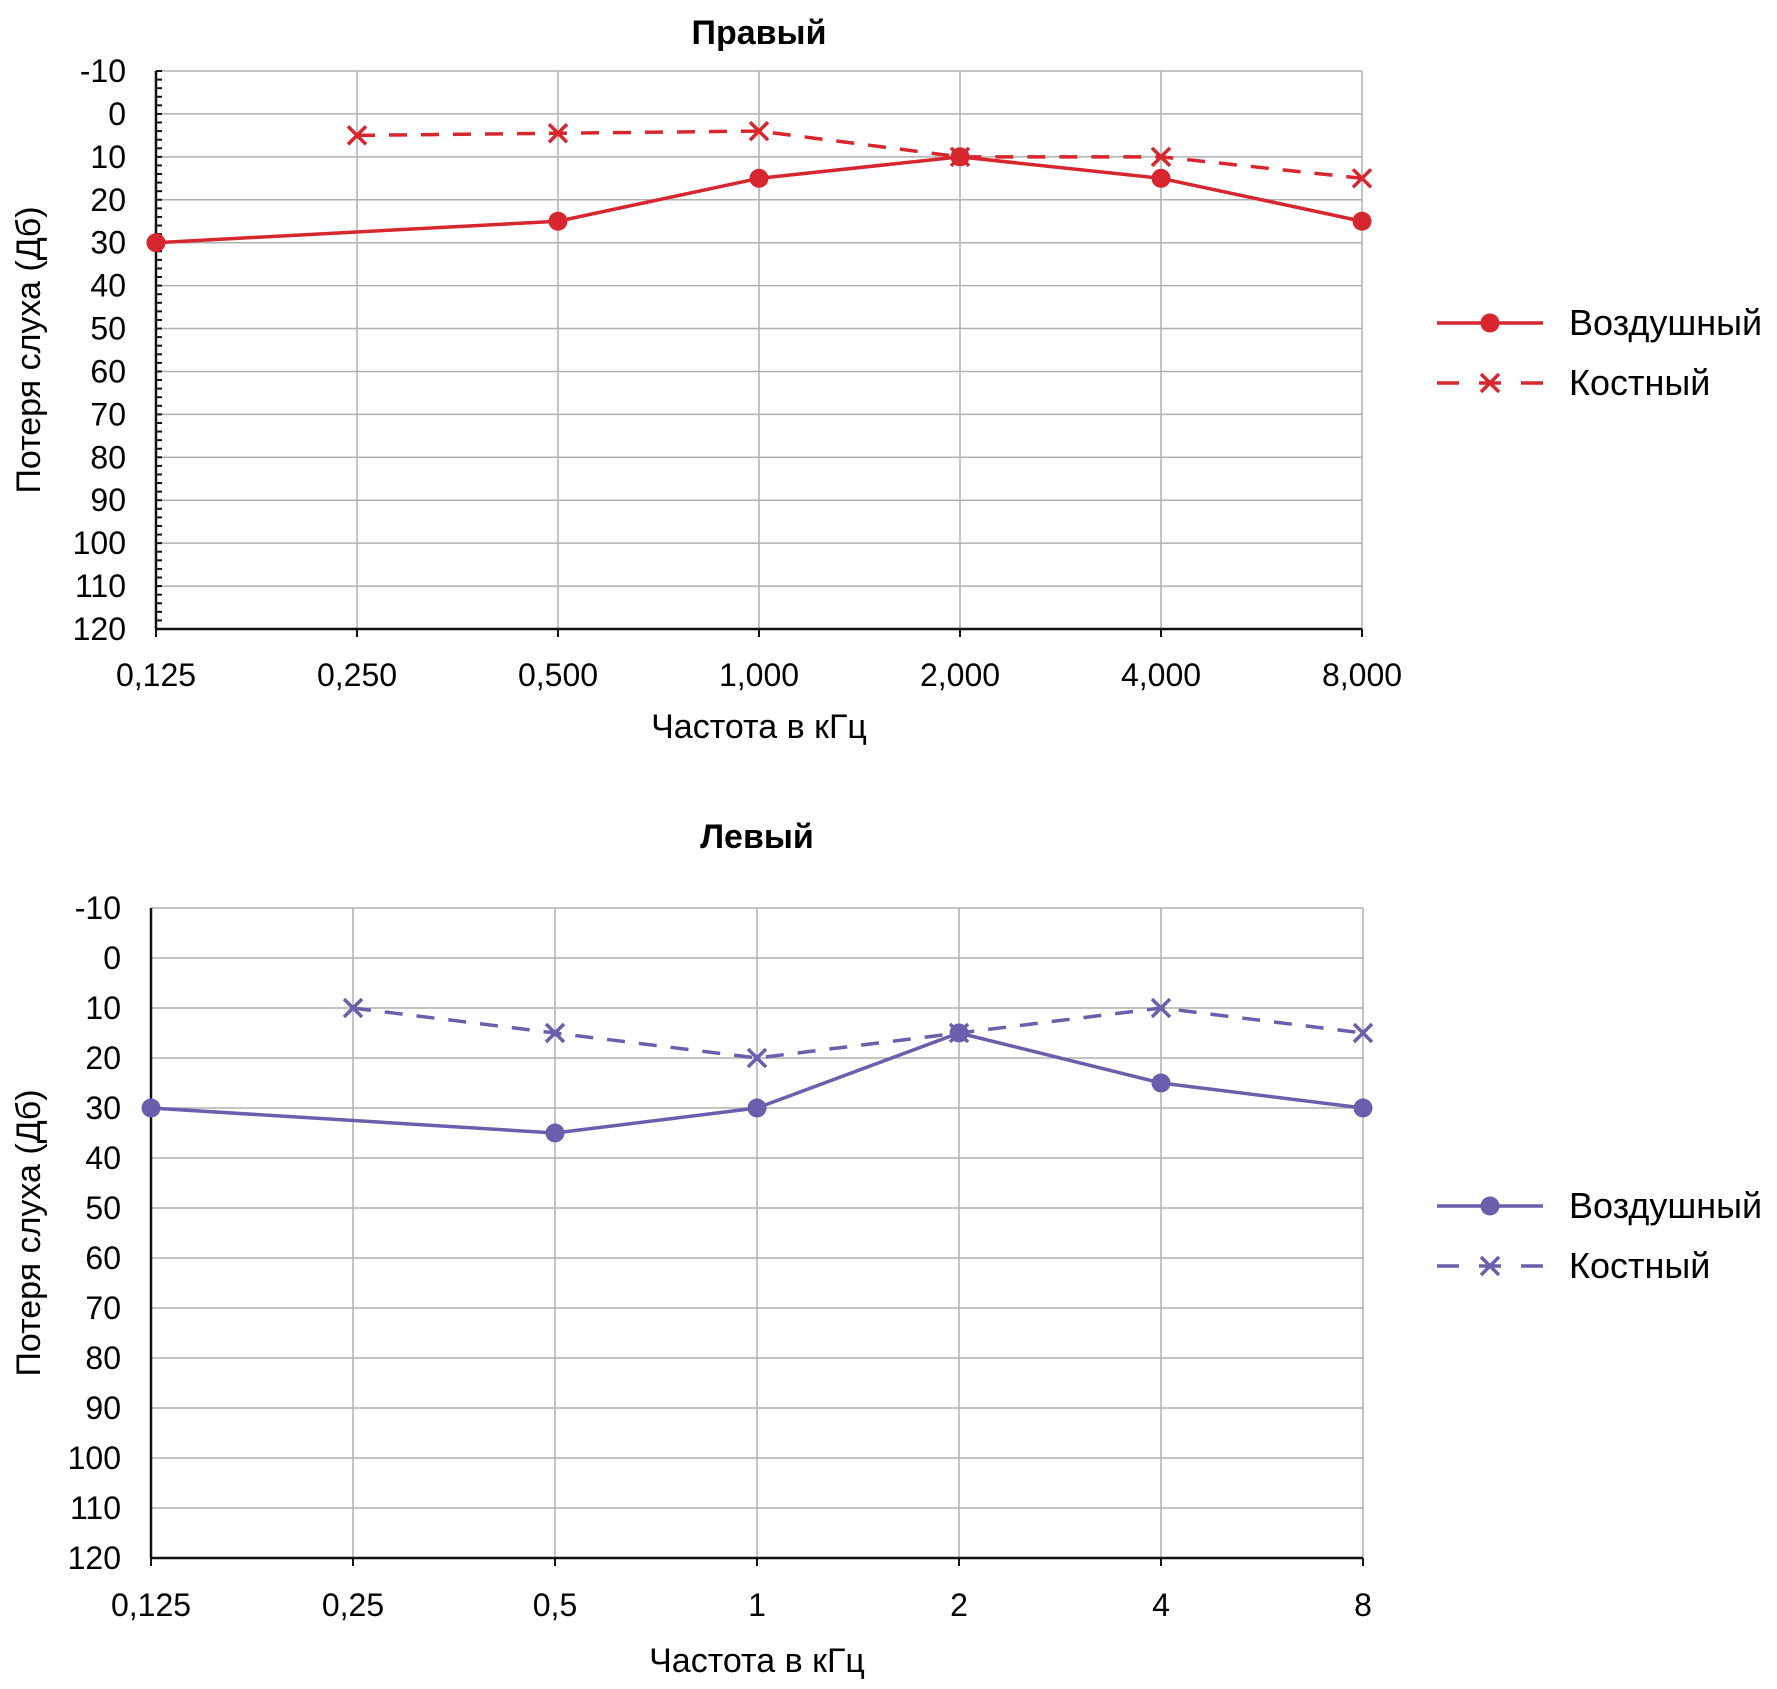  I want to click on x-tick-label: 0,25, so click(353, 1605).